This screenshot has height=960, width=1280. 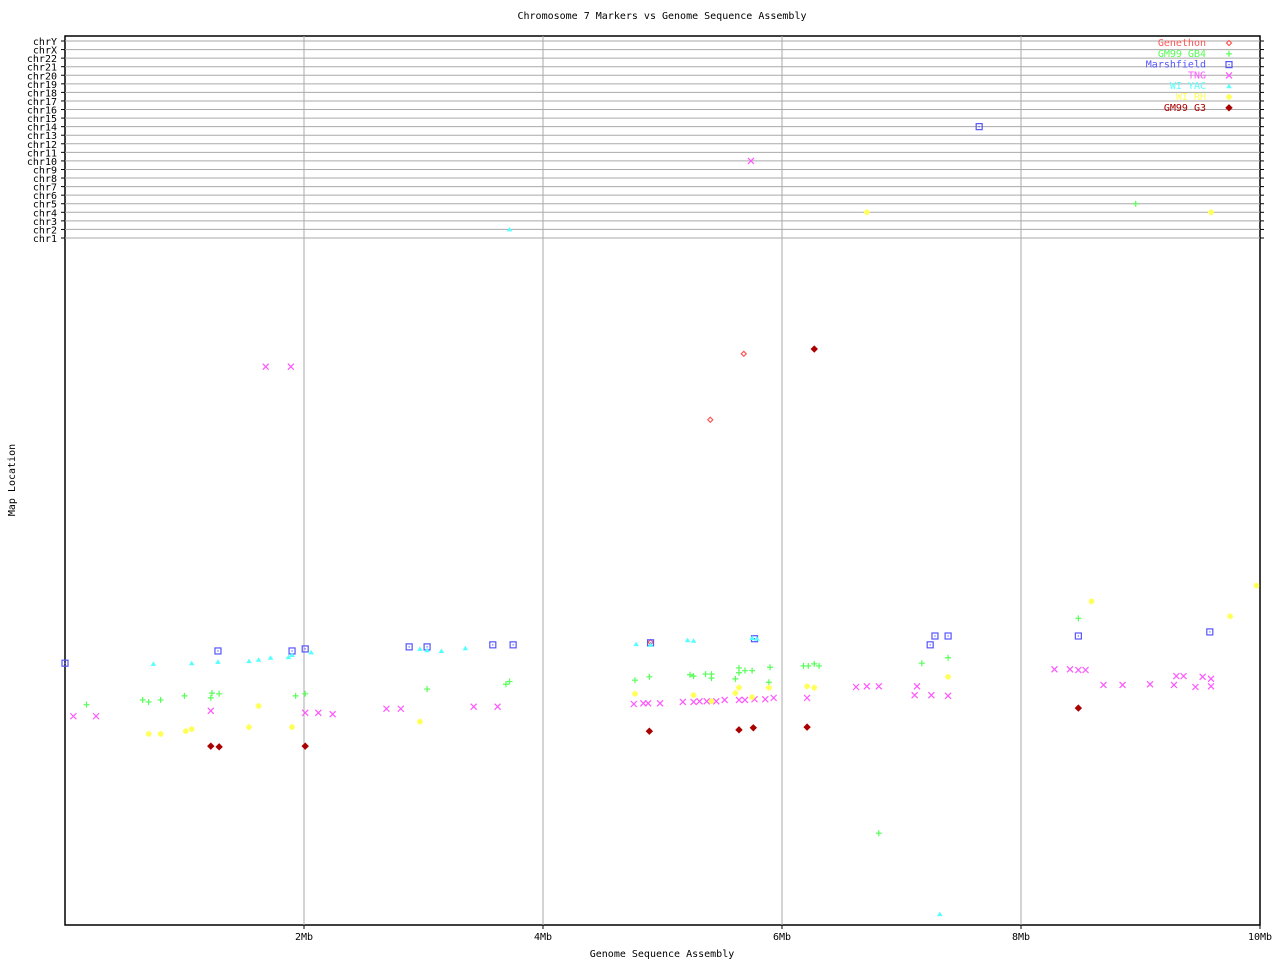 I want to click on chromosome-label: chr4, so click(x=45, y=213).